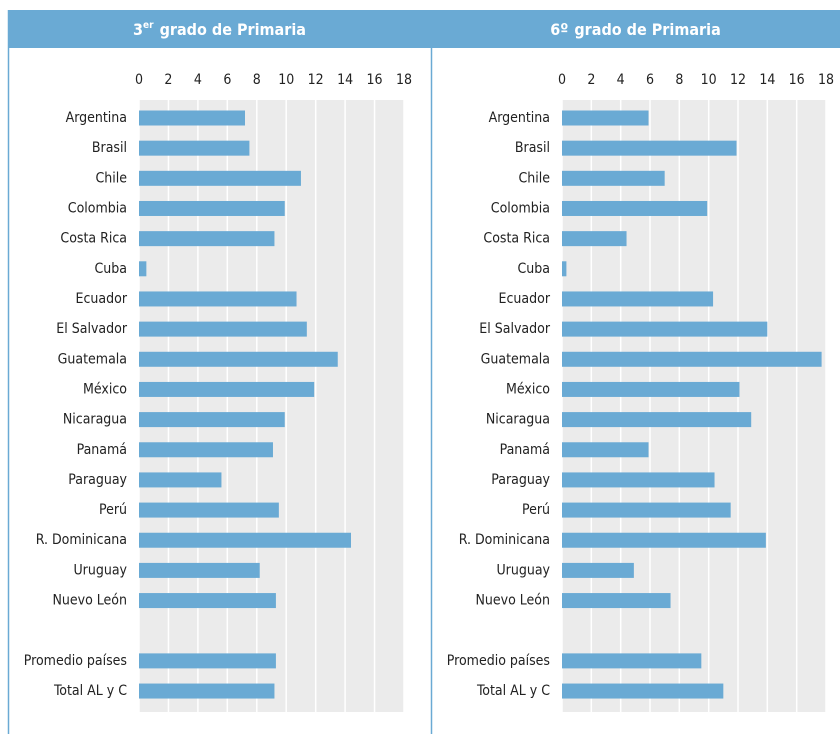 The height and width of the screenshot is (738, 840). What do you see at coordinates (528, 389) in the screenshot?
I see `category-label: México` at bounding box center [528, 389].